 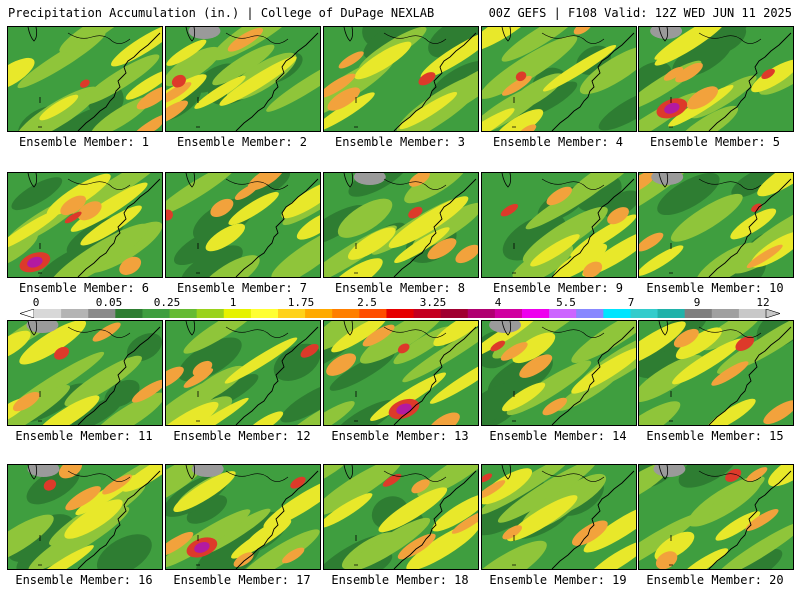 I want to click on member-label: Ensemble Member: 8, so click(x=400, y=288).